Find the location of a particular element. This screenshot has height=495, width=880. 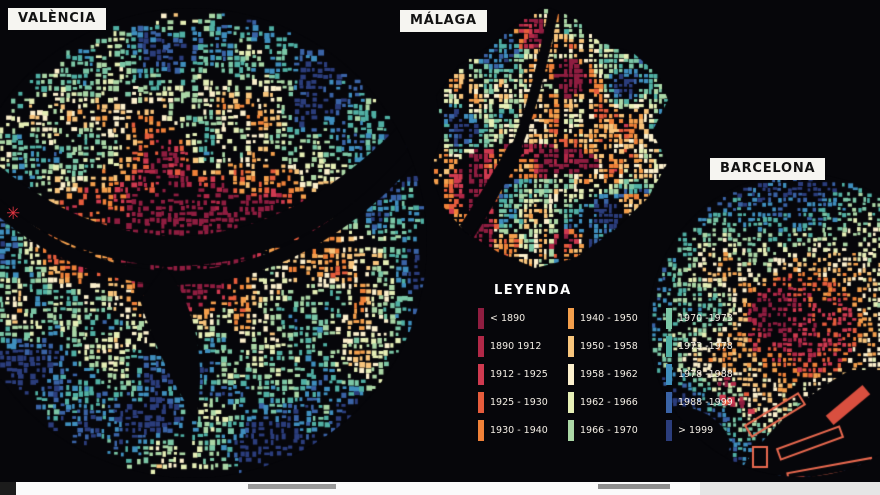

legend-label: 1930 - 1940 is located at coordinates (519, 430).